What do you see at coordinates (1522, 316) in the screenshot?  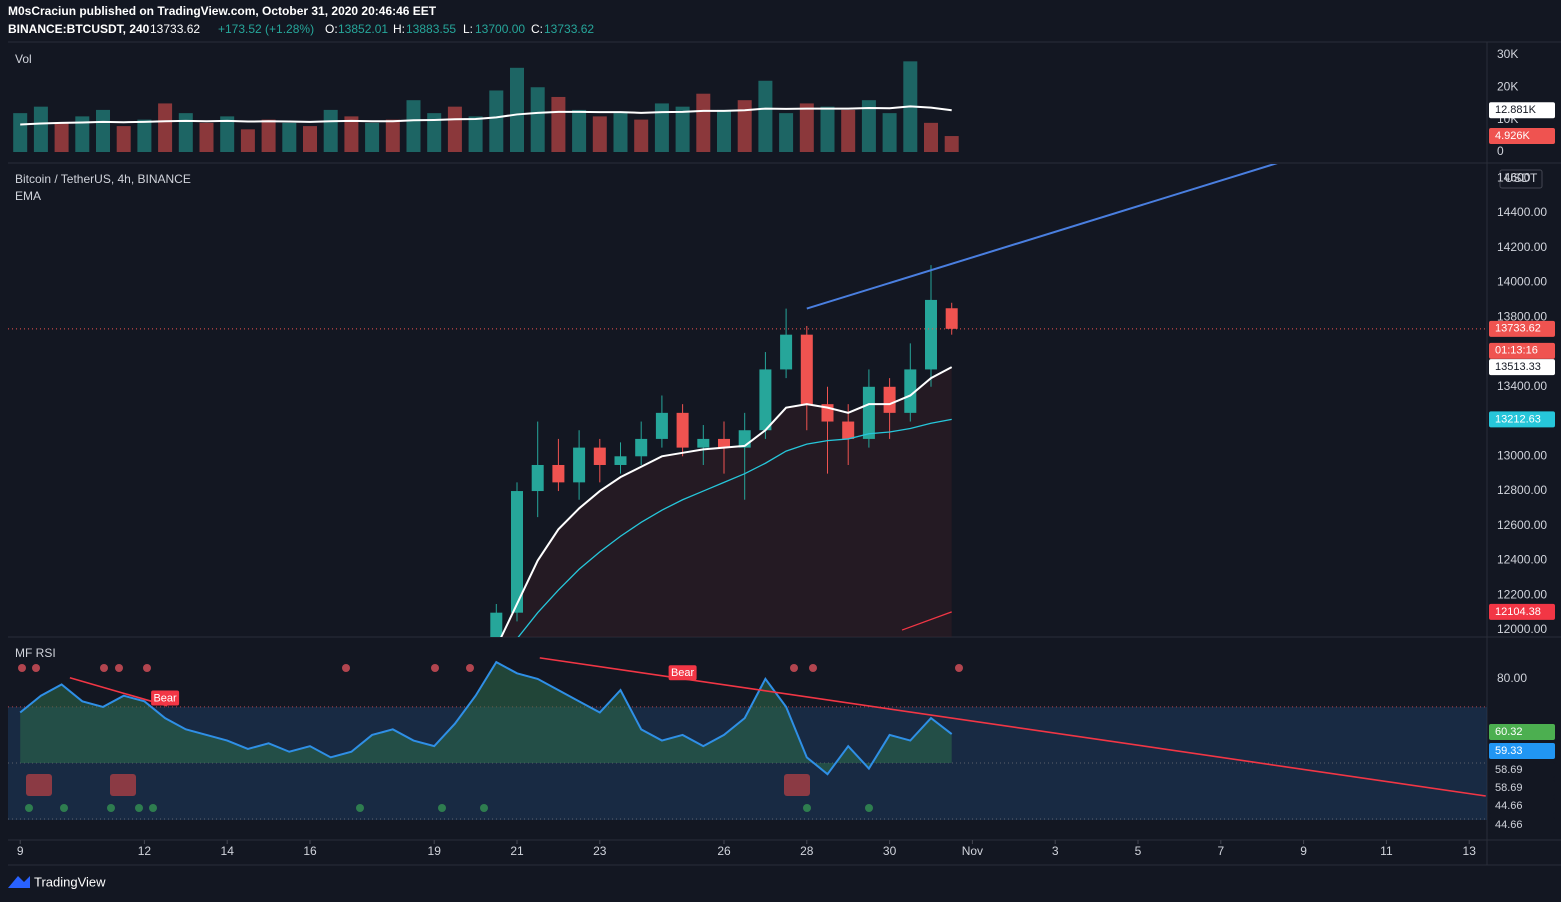 I see `price-tick-label: 13800.00` at bounding box center [1522, 316].